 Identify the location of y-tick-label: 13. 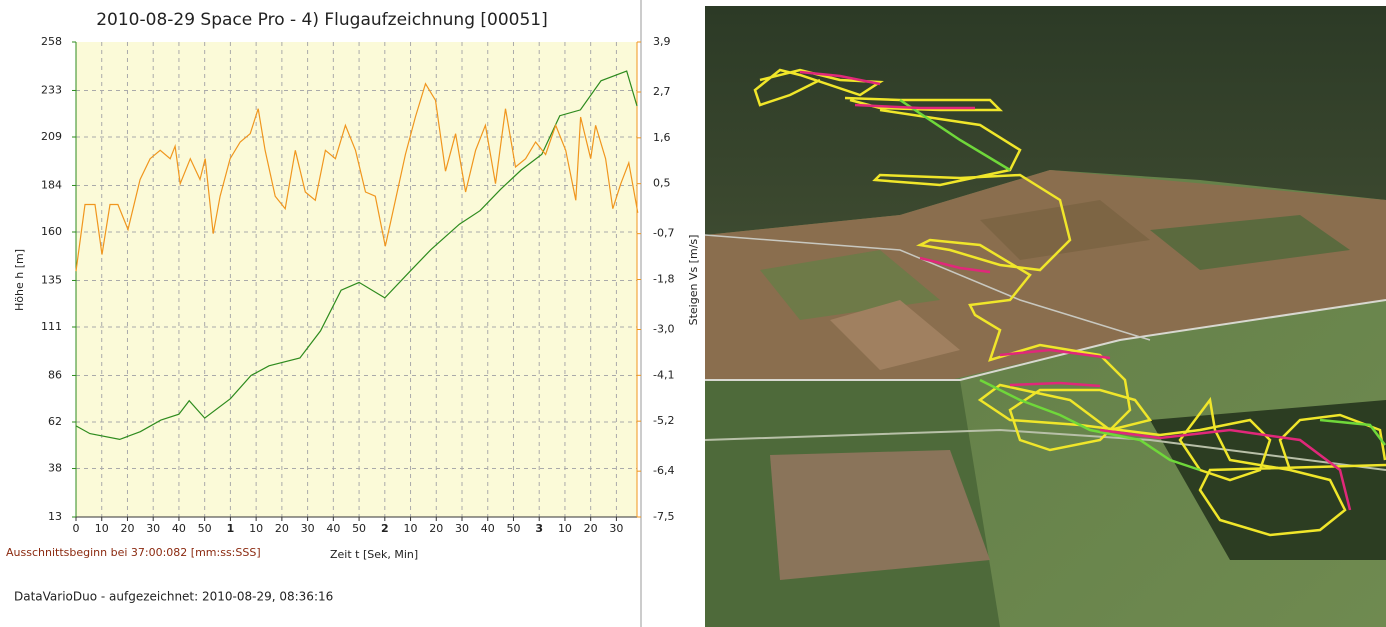
(55, 516).